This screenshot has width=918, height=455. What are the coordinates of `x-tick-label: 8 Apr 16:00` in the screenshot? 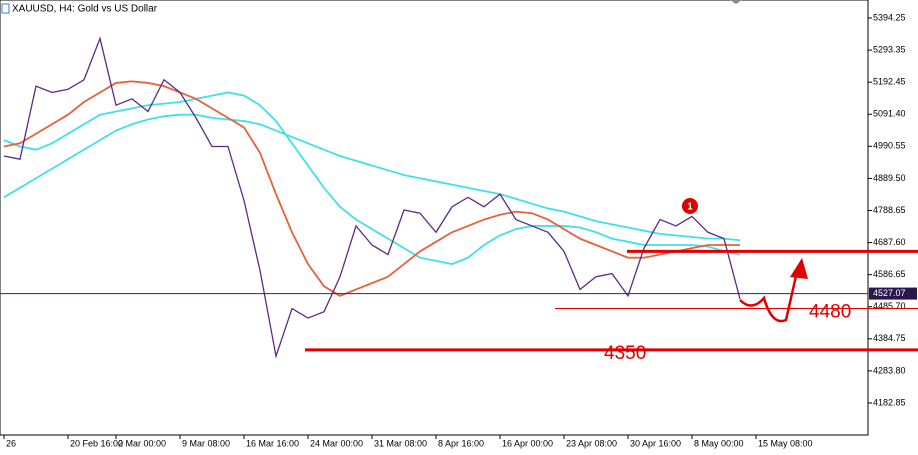 It's located at (461, 443).